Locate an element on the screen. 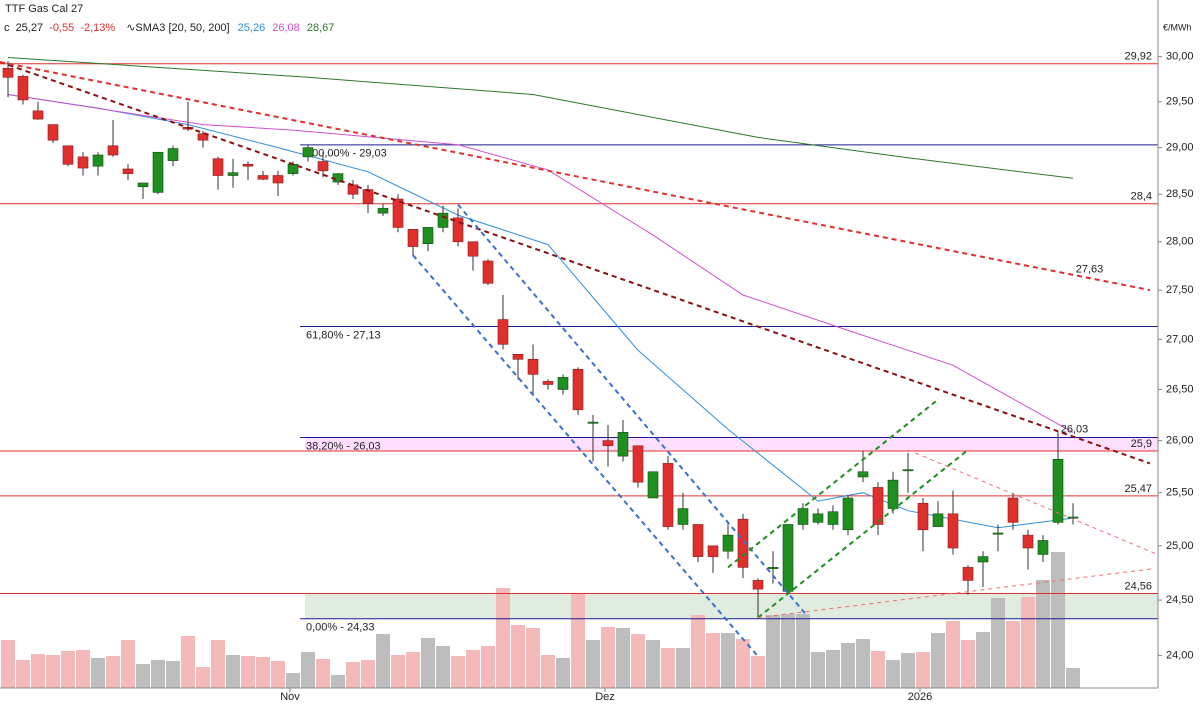 This screenshot has height=705, width=1200. annotation: 26,03 is located at coordinates (1075, 429).